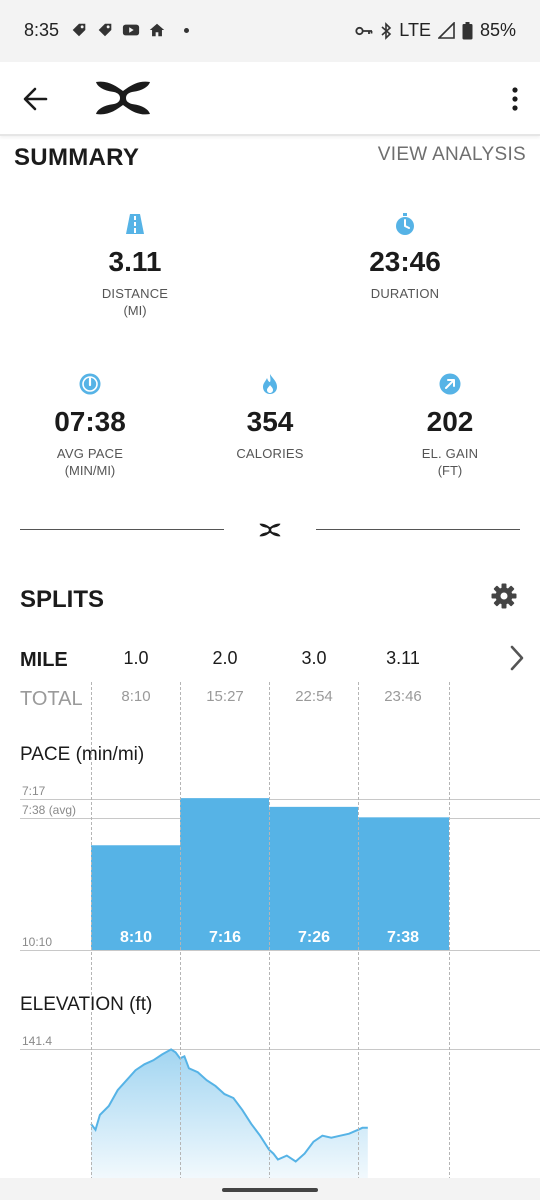  I want to click on avg-pace-unit: (MIN/MI), so click(90, 470).